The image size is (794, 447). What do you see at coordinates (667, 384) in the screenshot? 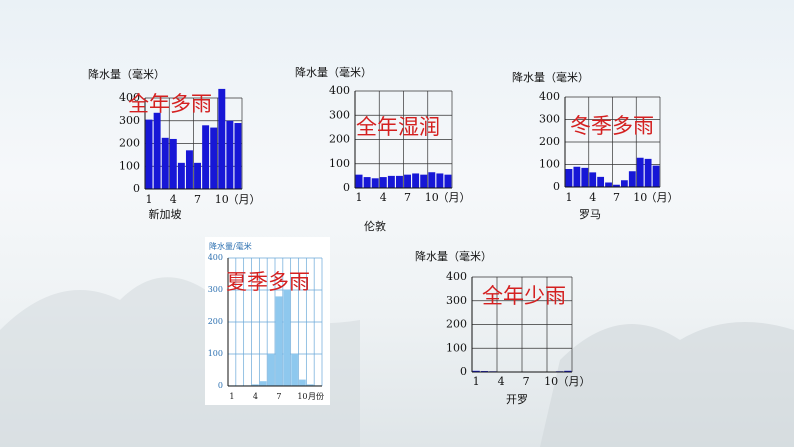
I see `mountain-decor` at bounding box center [667, 384].